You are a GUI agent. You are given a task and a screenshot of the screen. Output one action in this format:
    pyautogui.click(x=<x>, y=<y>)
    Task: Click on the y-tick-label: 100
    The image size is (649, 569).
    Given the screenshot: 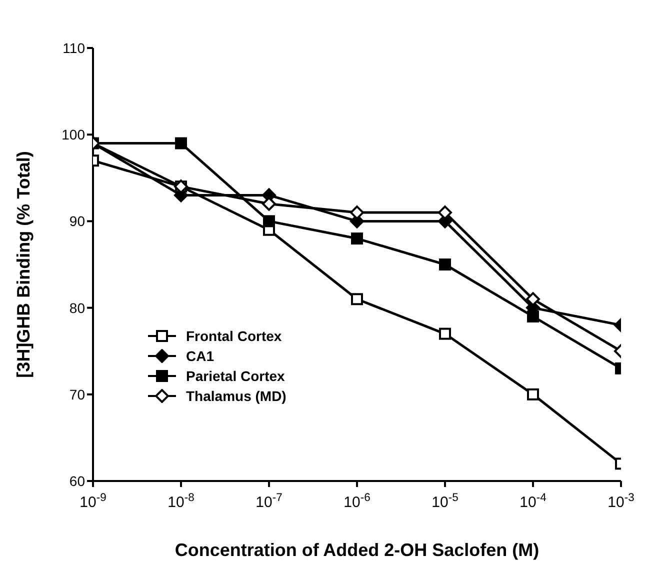 What is the action you would take?
    pyautogui.click(x=74, y=134)
    